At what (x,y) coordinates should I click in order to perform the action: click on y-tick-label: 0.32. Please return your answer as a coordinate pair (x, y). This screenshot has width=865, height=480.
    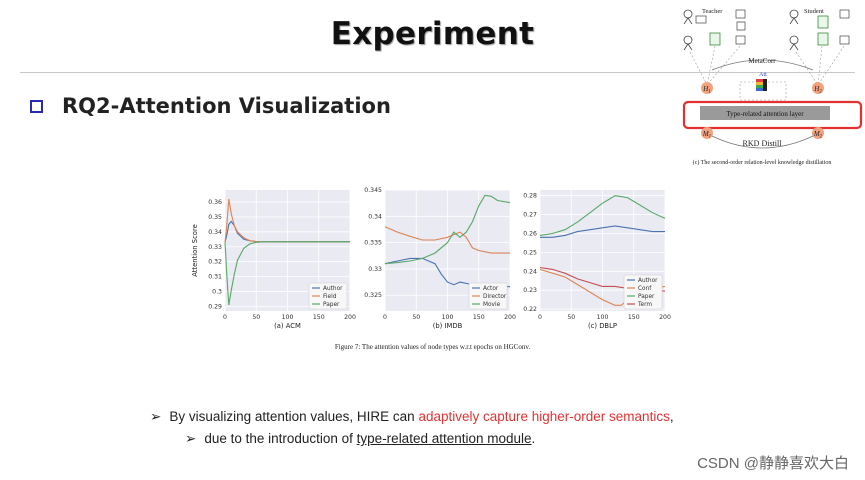
    Looking at the image, I should click on (215, 262).